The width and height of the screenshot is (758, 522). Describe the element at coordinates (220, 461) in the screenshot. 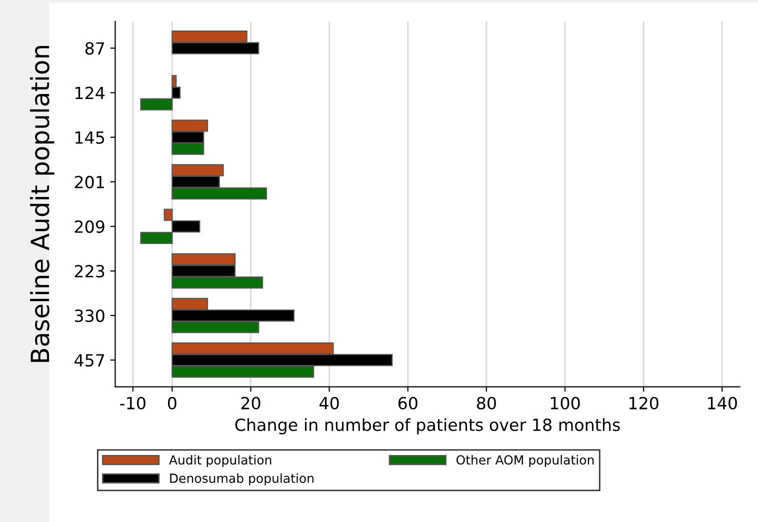

I see `legend-label: Audit population` at that location.